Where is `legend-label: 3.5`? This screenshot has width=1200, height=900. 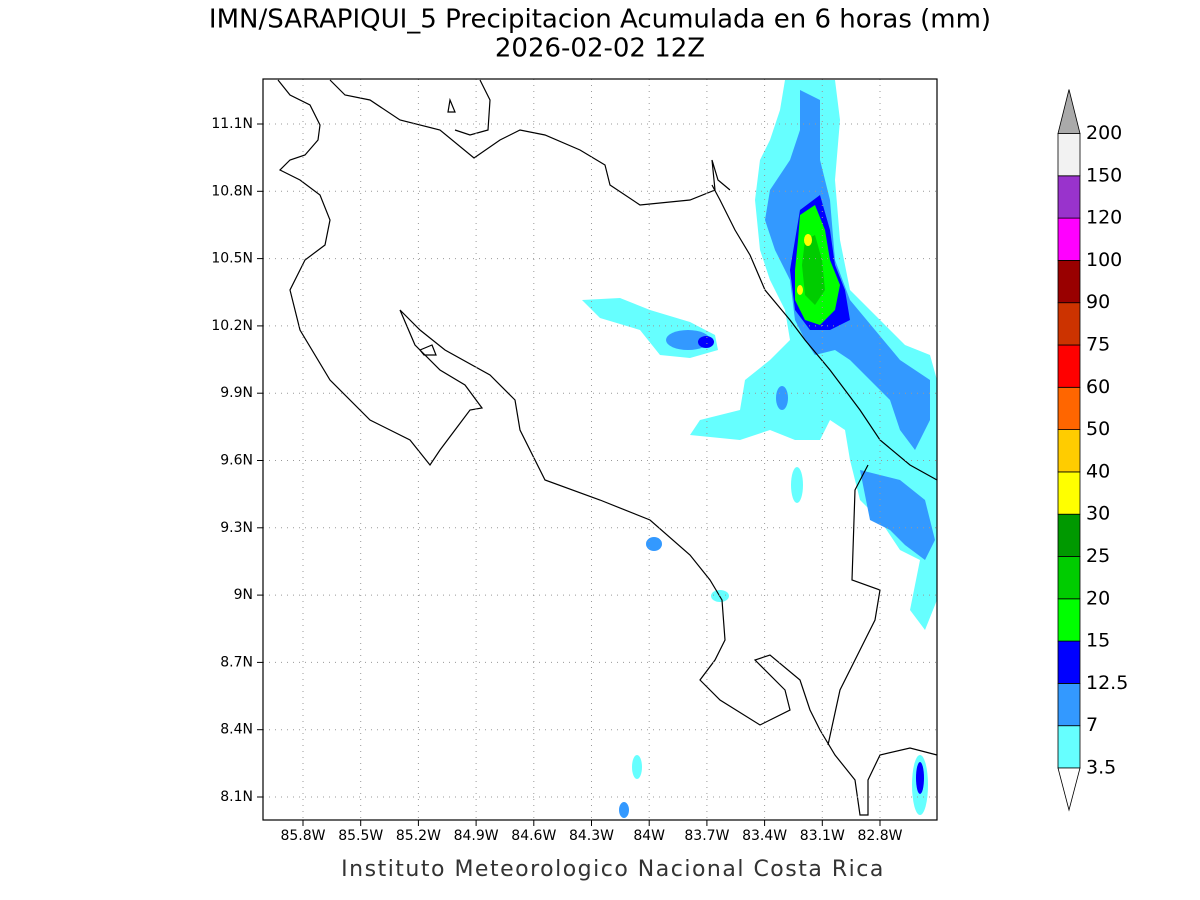 legend-label: 3.5 is located at coordinates (1101, 768).